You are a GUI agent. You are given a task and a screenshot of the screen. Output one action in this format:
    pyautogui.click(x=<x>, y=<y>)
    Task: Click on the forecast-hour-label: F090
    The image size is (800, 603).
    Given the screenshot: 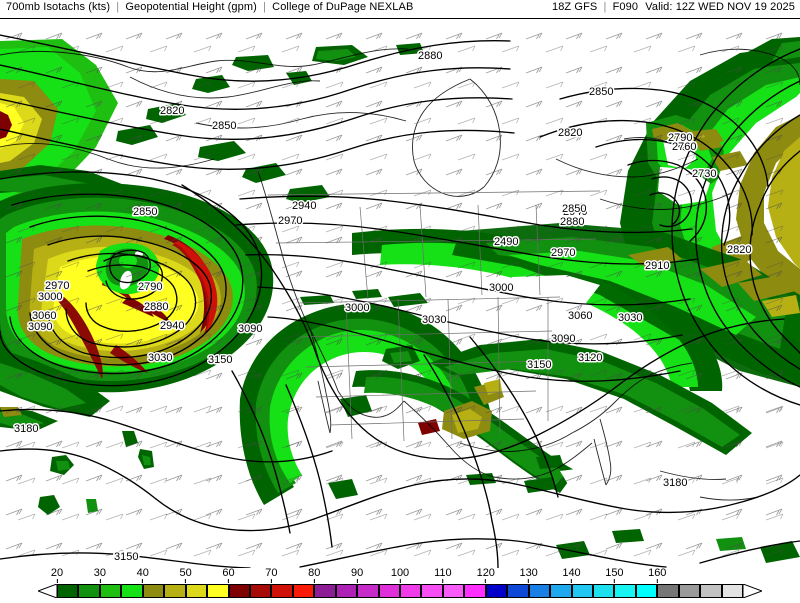 What is the action you would take?
    pyautogui.click(x=625, y=7)
    